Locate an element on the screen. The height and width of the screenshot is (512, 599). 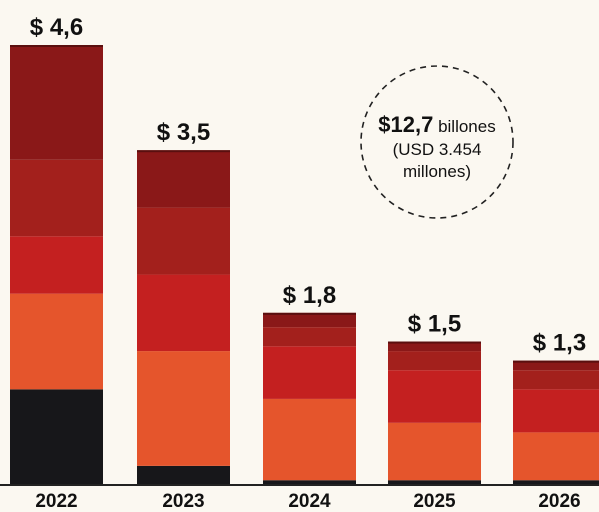
total-annotation: $12,7 billones (USD 3.454 millones) is located at coordinates (437, 142).